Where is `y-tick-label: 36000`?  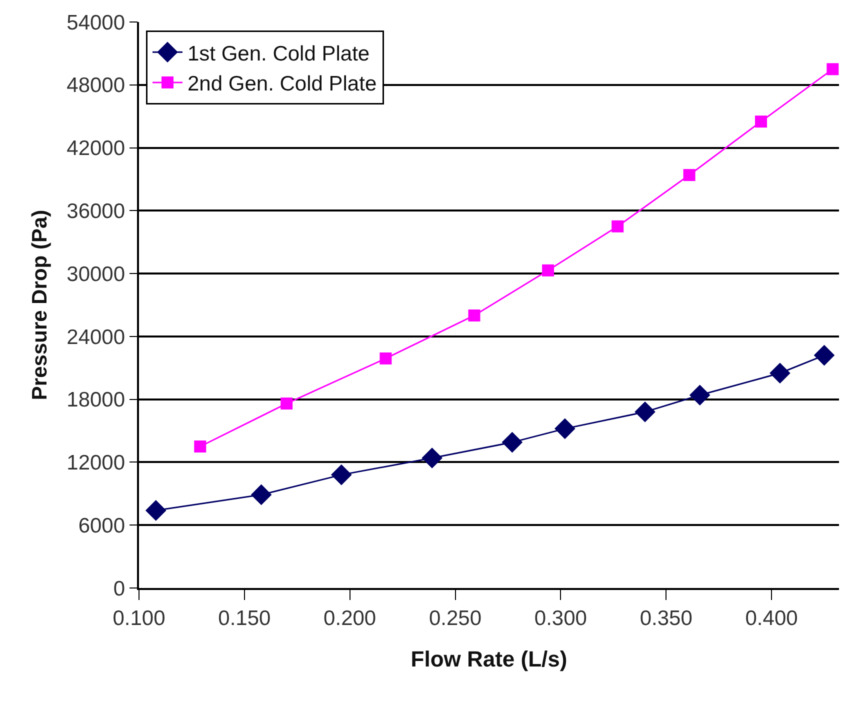 y-tick-label: 36000 is located at coordinates (96, 212).